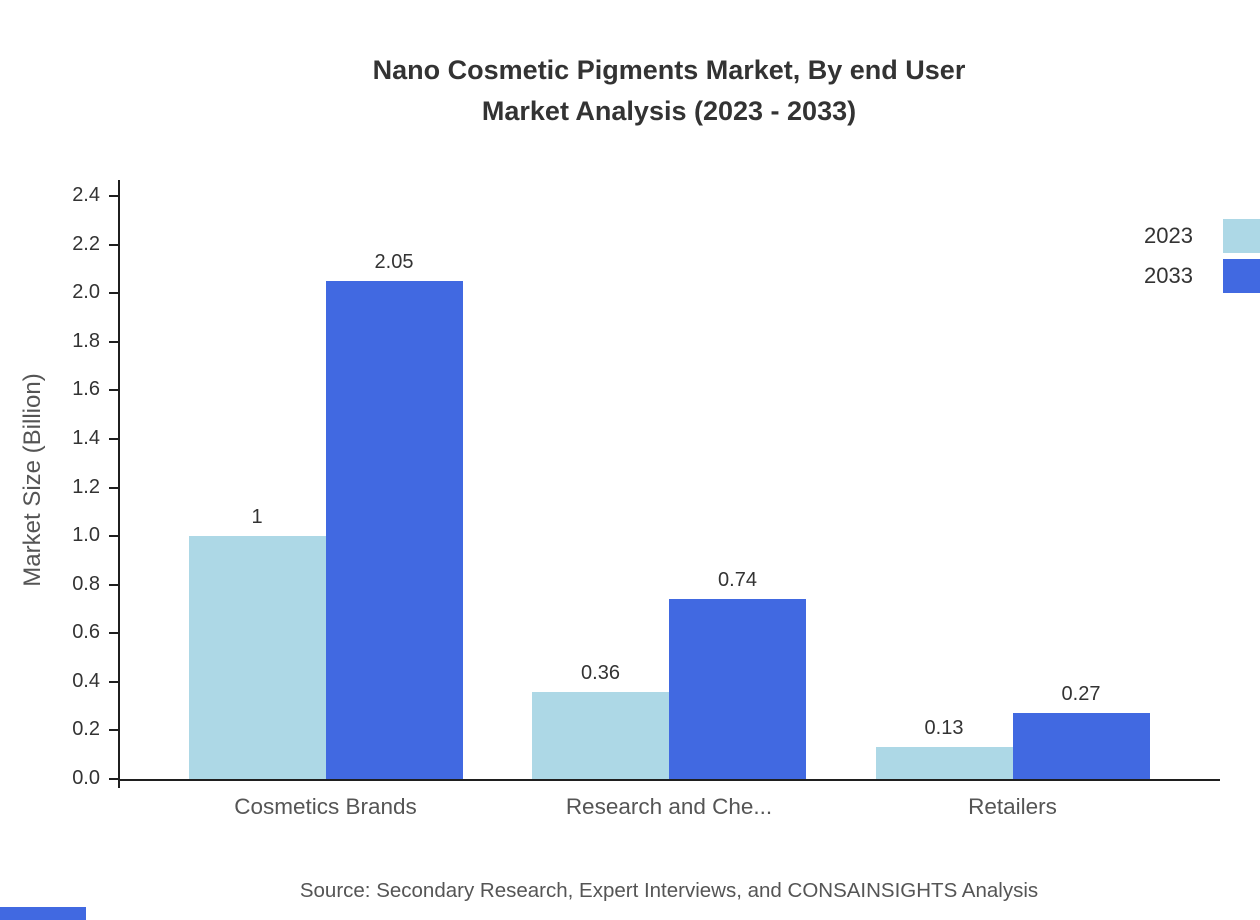 Image resolution: width=1260 pixels, height=920 pixels. Describe the element at coordinates (394, 530) in the screenshot. I see `bar-2033-cosmetics-brands` at that location.